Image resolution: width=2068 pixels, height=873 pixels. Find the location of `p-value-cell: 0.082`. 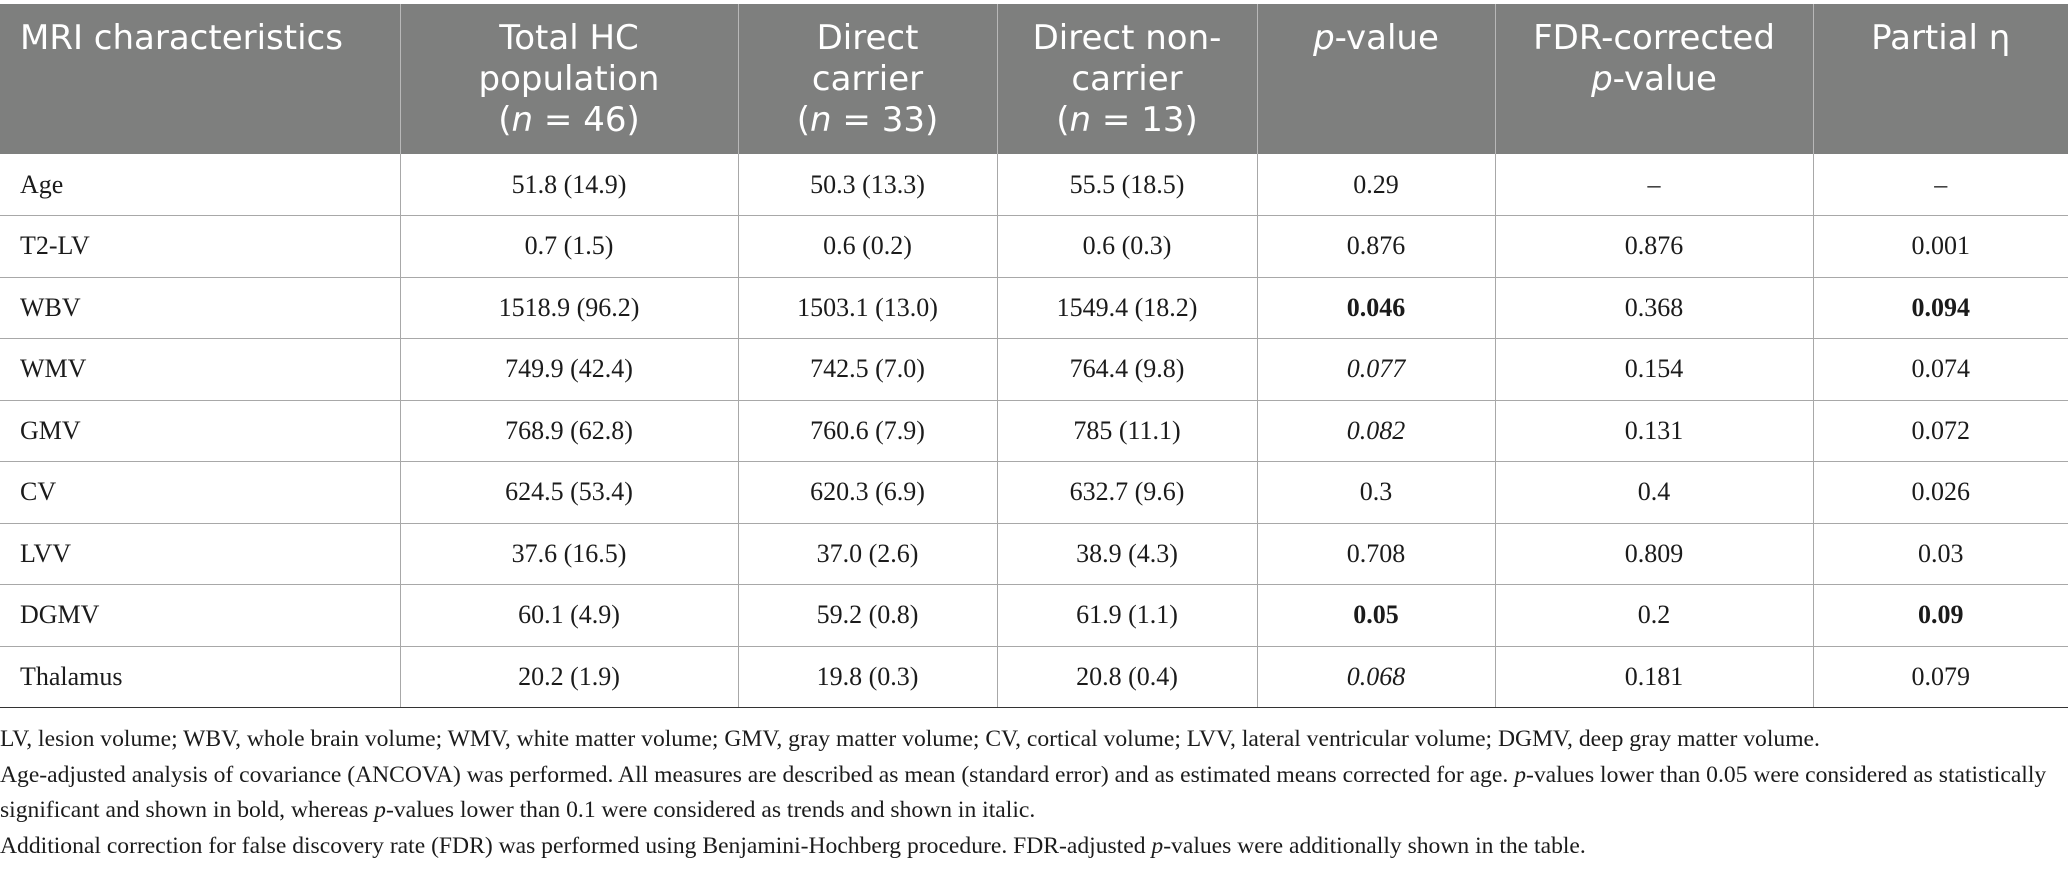

p-value-cell: 0.082 is located at coordinates (1376, 431).